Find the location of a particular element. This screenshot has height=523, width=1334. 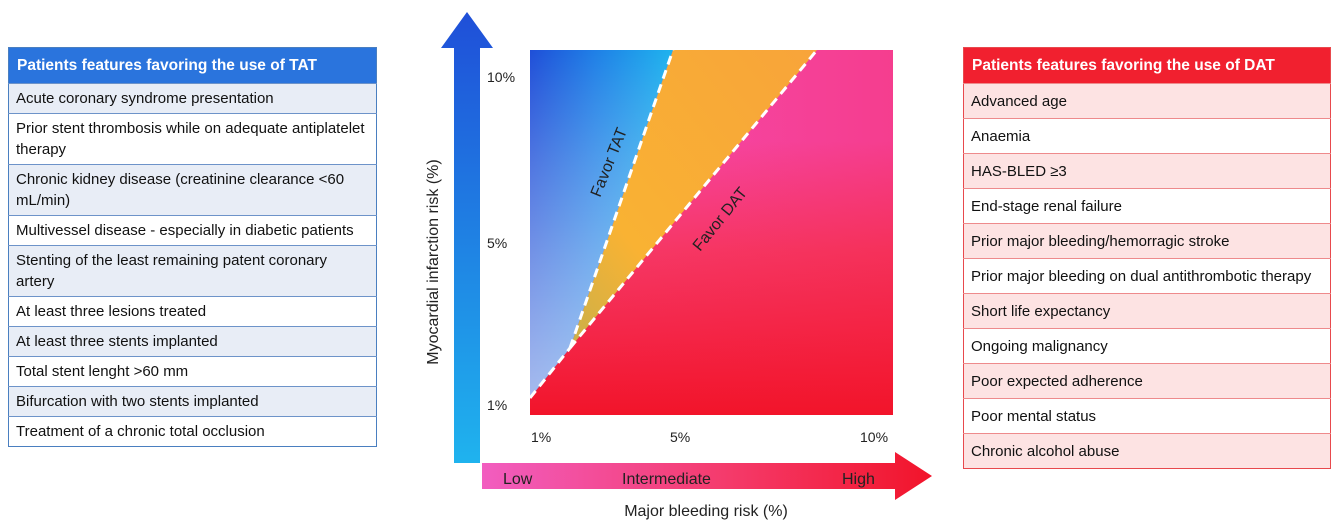

x-axis-arrow is located at coordinates (707, 476).